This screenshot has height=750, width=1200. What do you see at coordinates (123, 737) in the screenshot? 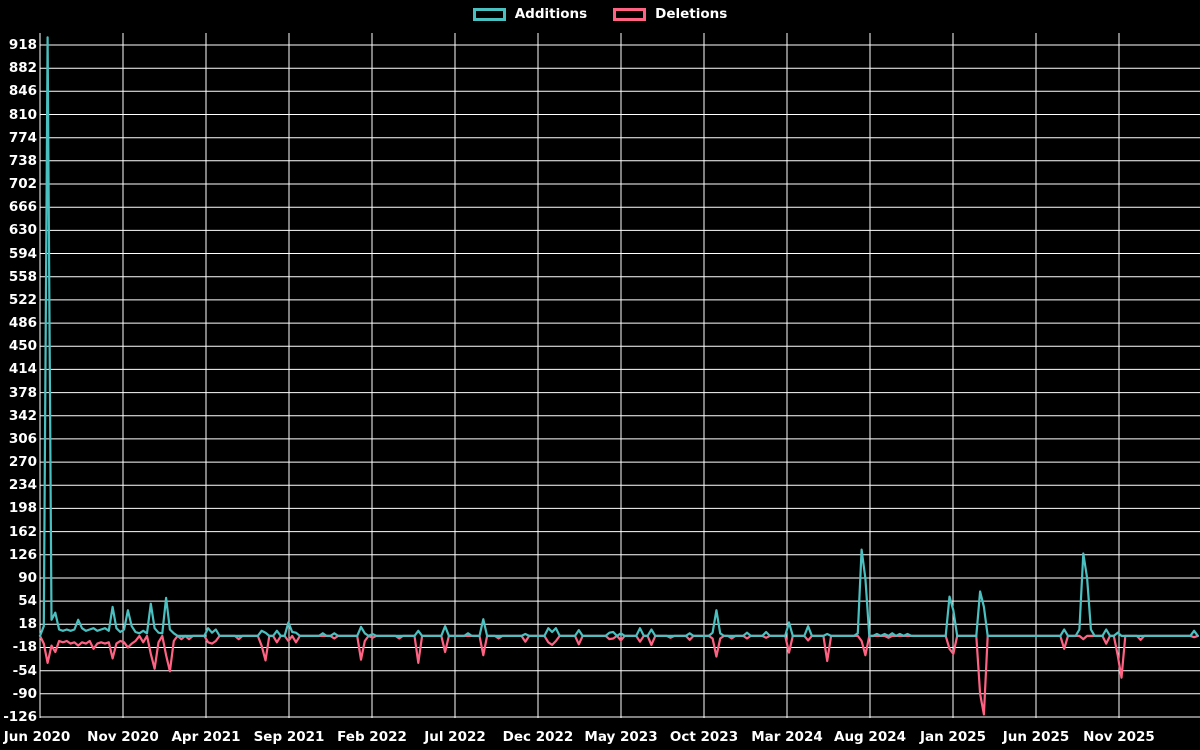
I see `x-tick-label: Nov 2020` at bounding box center [123, 737].